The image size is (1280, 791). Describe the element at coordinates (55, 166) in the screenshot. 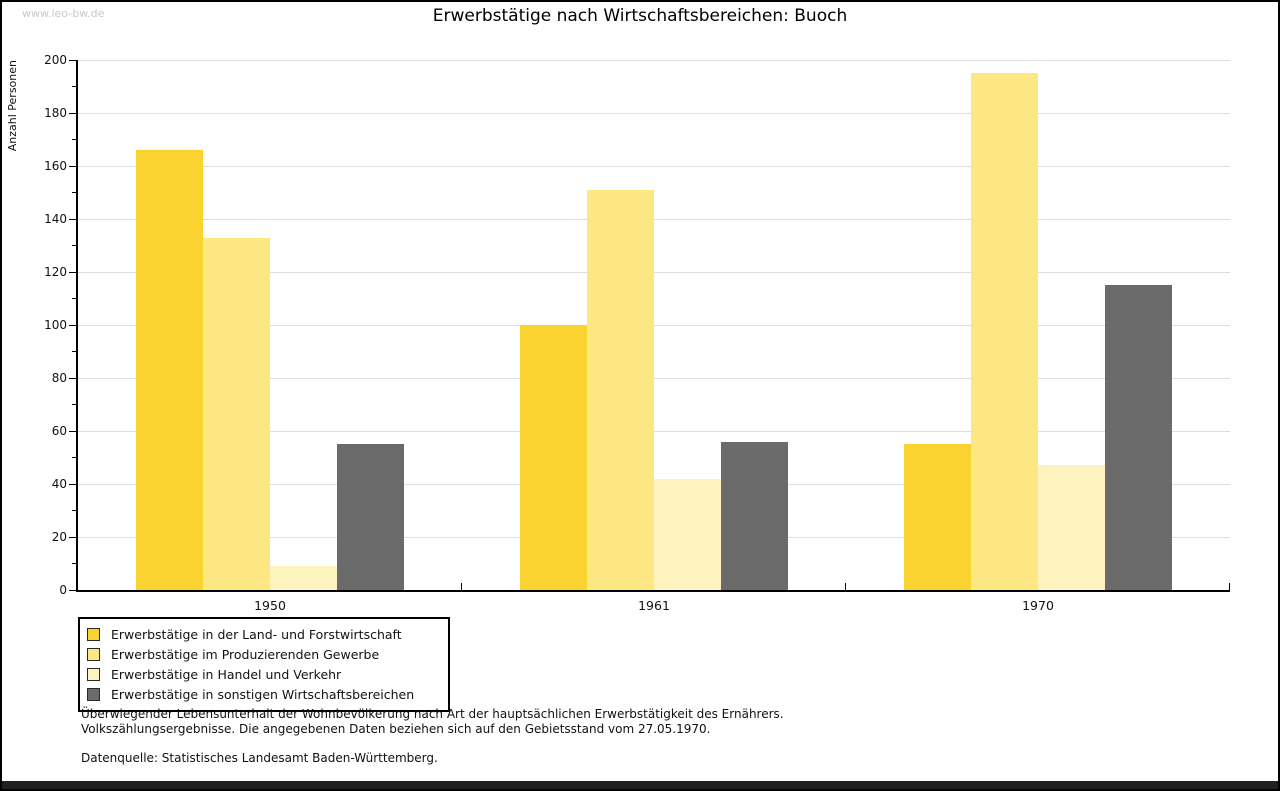

I see `y-tick-label: 160` at that location.